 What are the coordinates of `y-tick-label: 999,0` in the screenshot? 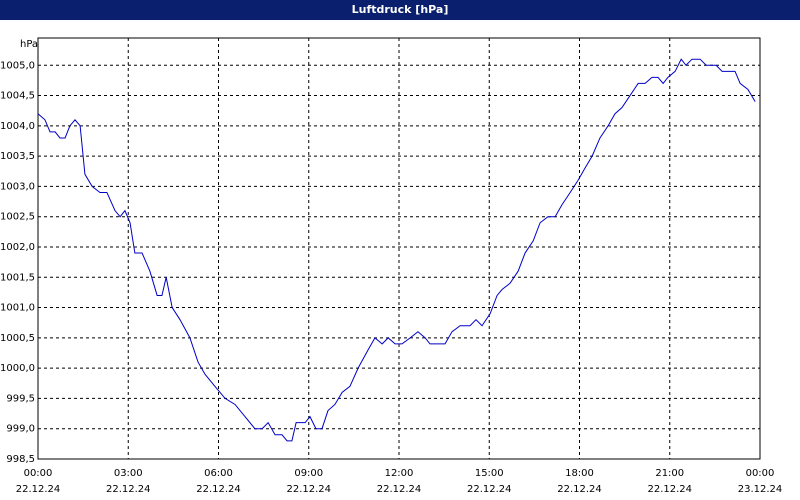 It's located at (20, 429).